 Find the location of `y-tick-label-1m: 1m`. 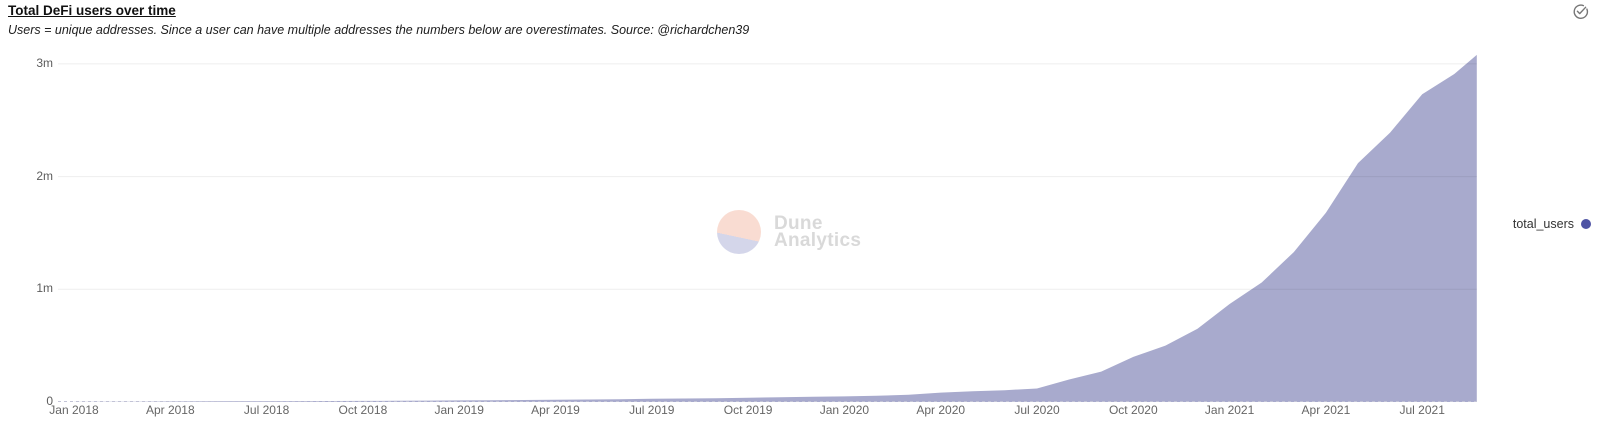

y-tick-label-1m: 1m is located at coordinates (44, 288).